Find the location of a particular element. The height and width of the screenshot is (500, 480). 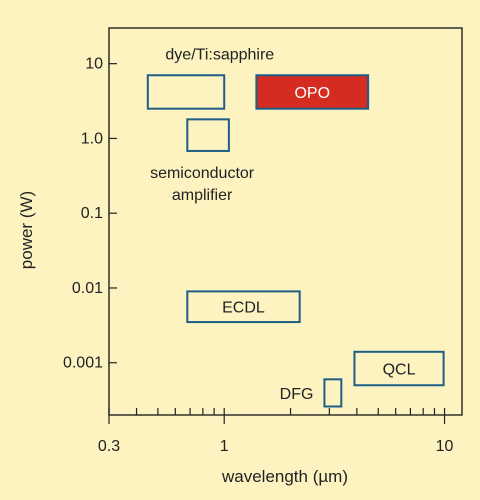

x-tick-label: 1 is located at coordinates (224, 446).